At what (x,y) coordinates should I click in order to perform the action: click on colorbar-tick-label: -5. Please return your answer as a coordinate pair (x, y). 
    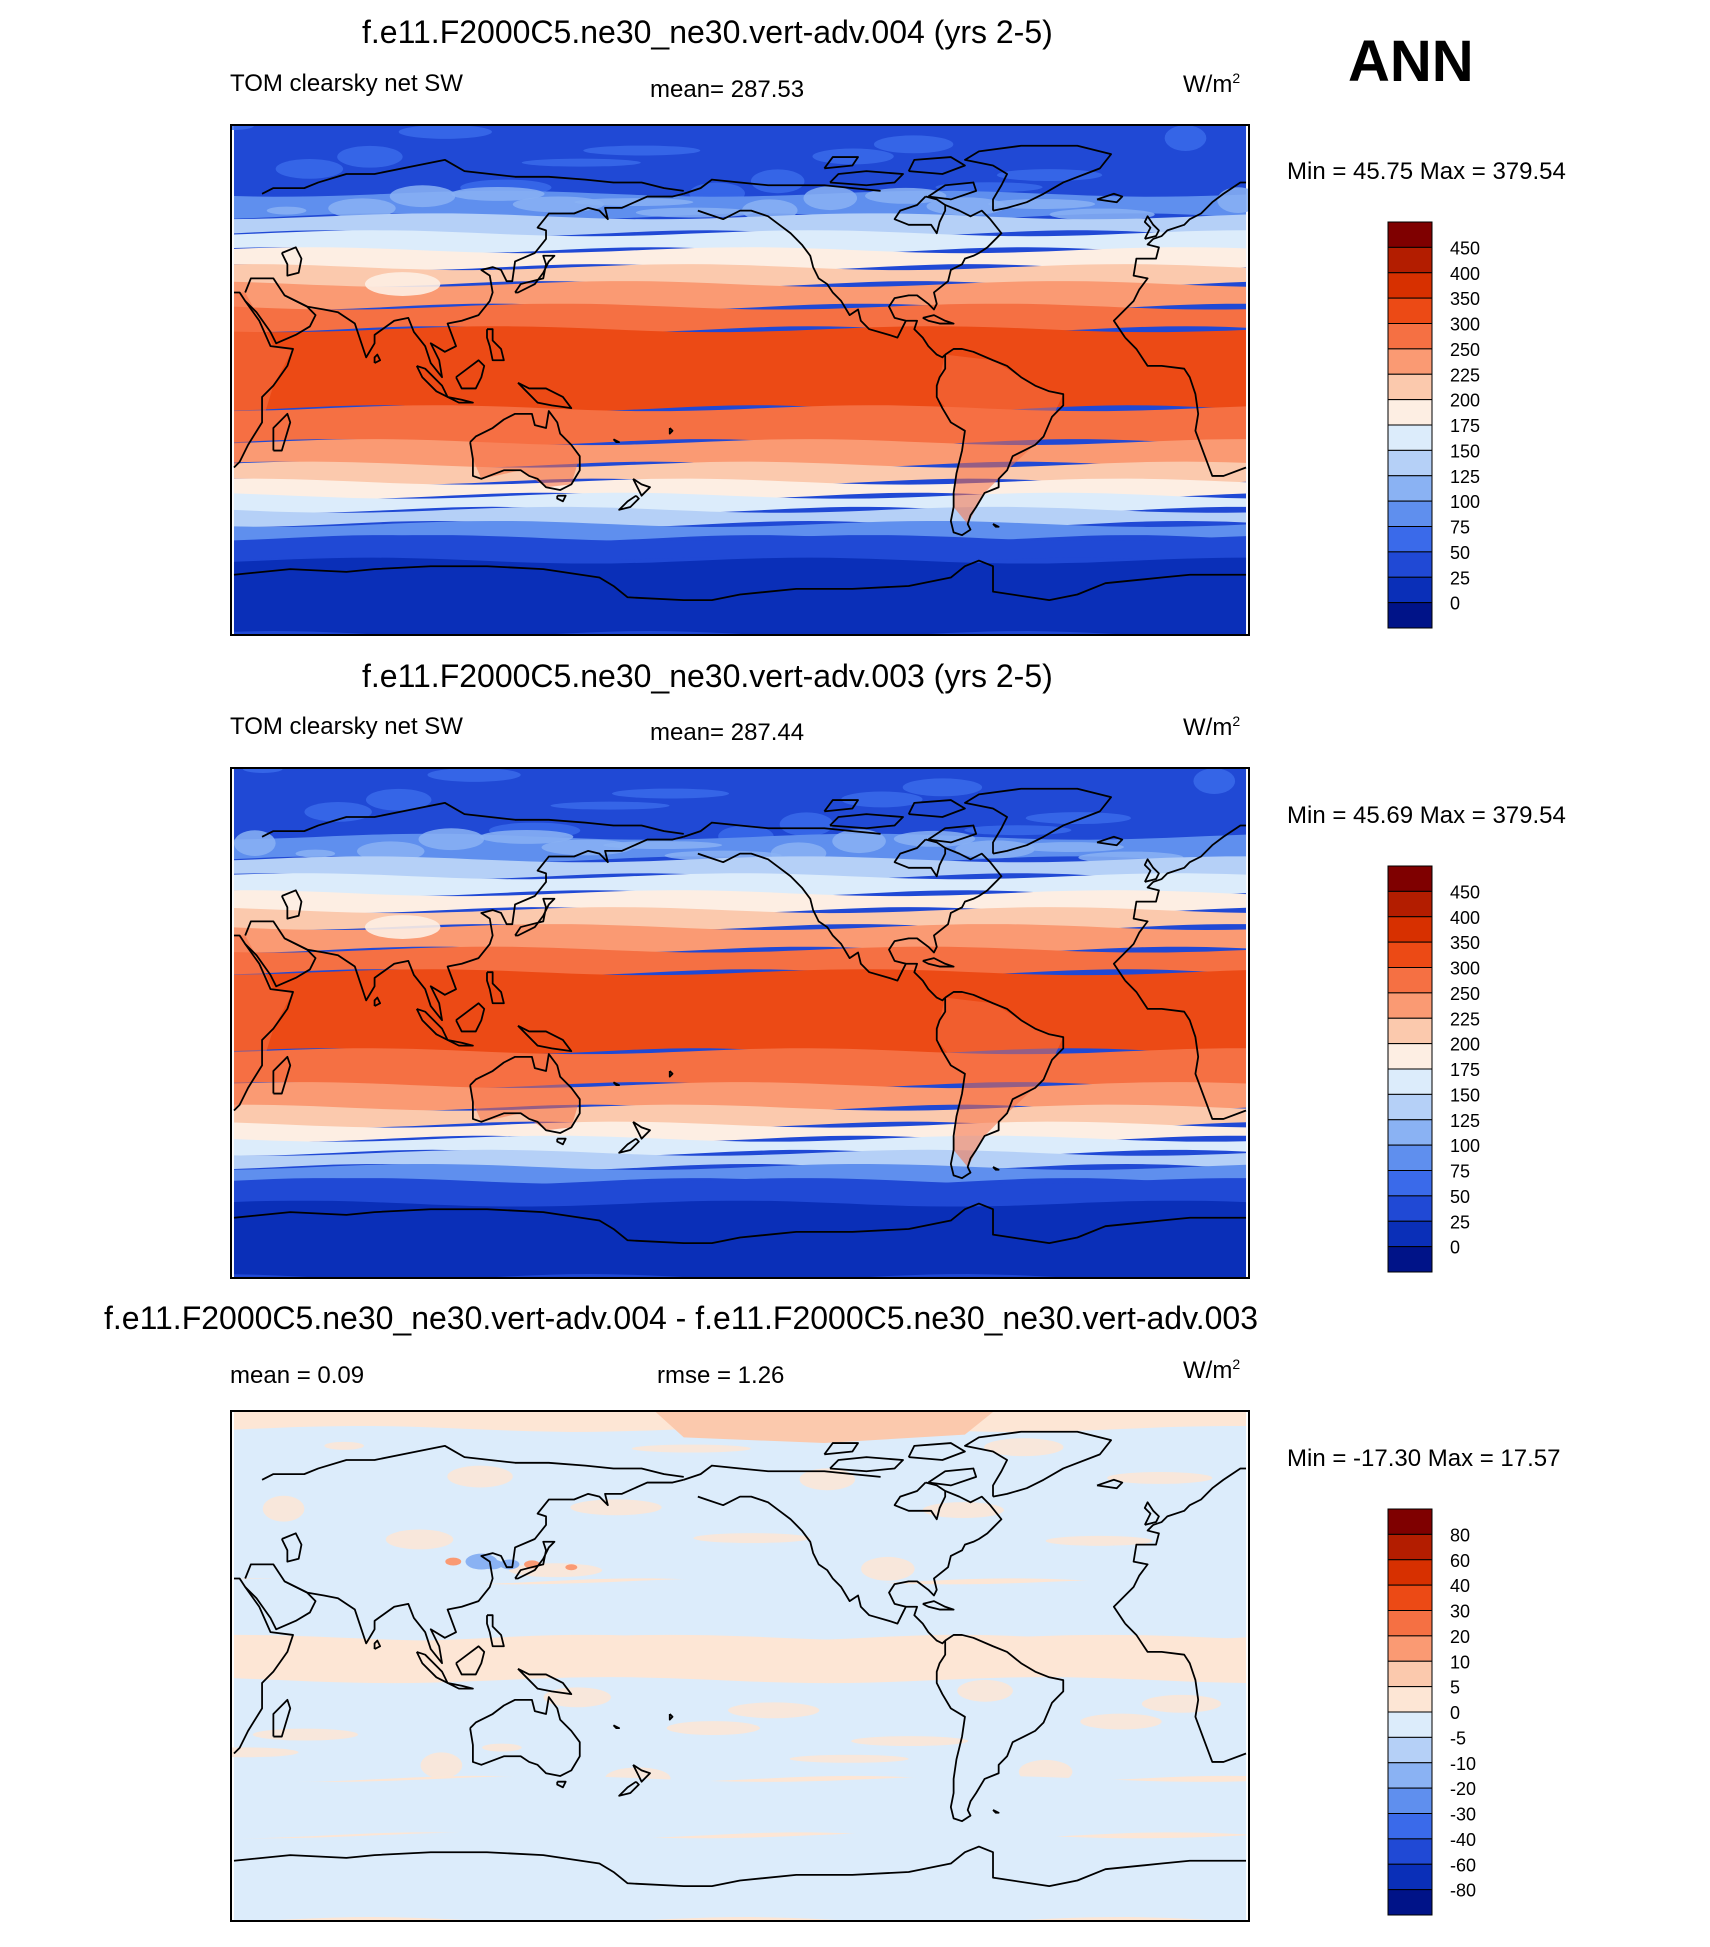
    Looking at the image, I should click on (1458, 1738).